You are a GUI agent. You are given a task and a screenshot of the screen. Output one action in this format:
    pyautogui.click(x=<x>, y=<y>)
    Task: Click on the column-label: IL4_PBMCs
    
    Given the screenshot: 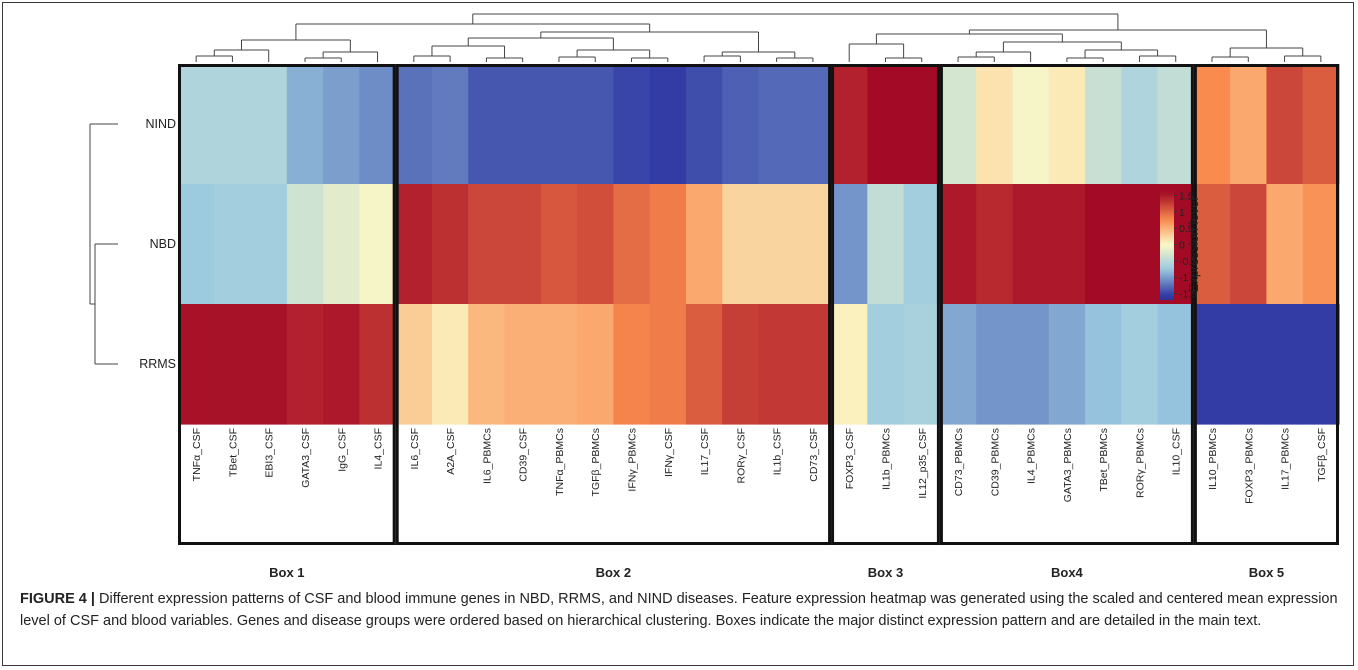 What is the action you would take?
    pyautogui.click(x=1032, y=456)
    